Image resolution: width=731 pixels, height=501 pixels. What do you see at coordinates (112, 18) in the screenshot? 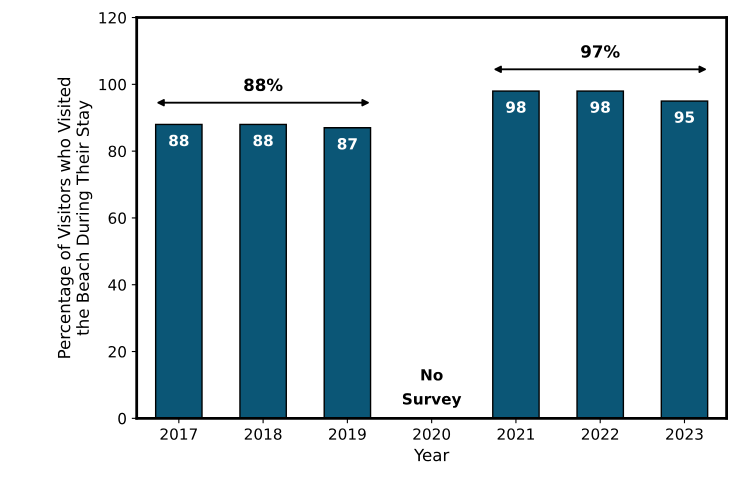
I see `y-tick-label: 120` at bounding box center [112, 18].